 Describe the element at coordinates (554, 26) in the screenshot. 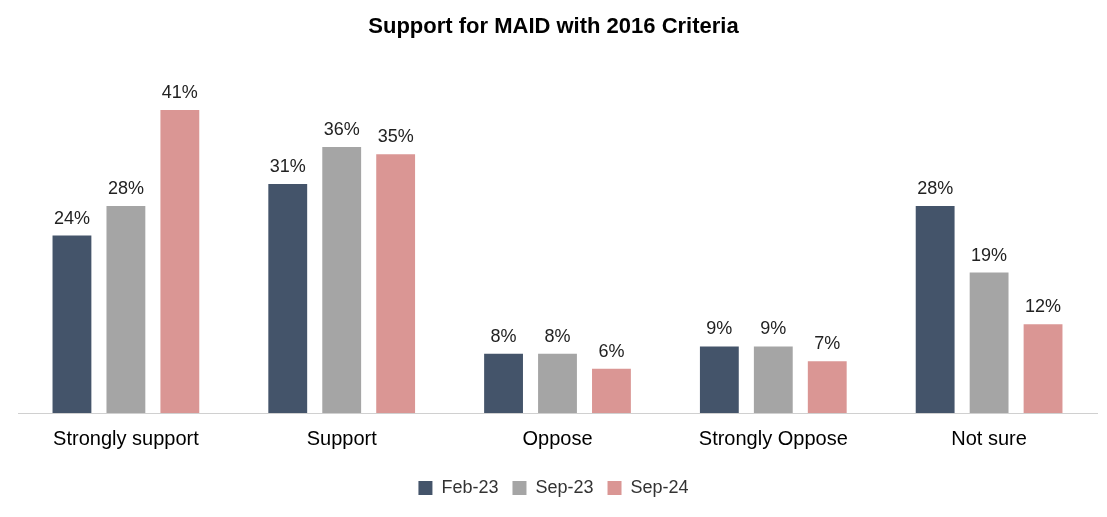

I see `chart-title: Support for MAID with 2016 Criteria` at that location.